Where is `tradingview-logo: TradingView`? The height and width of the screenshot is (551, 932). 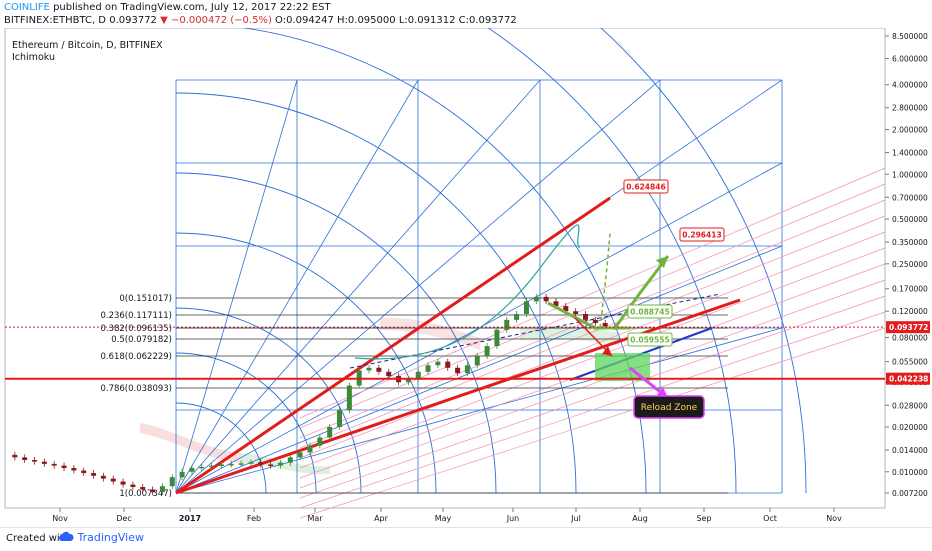
tradingview-logo: TradingView is located at coordinates (101, 537).